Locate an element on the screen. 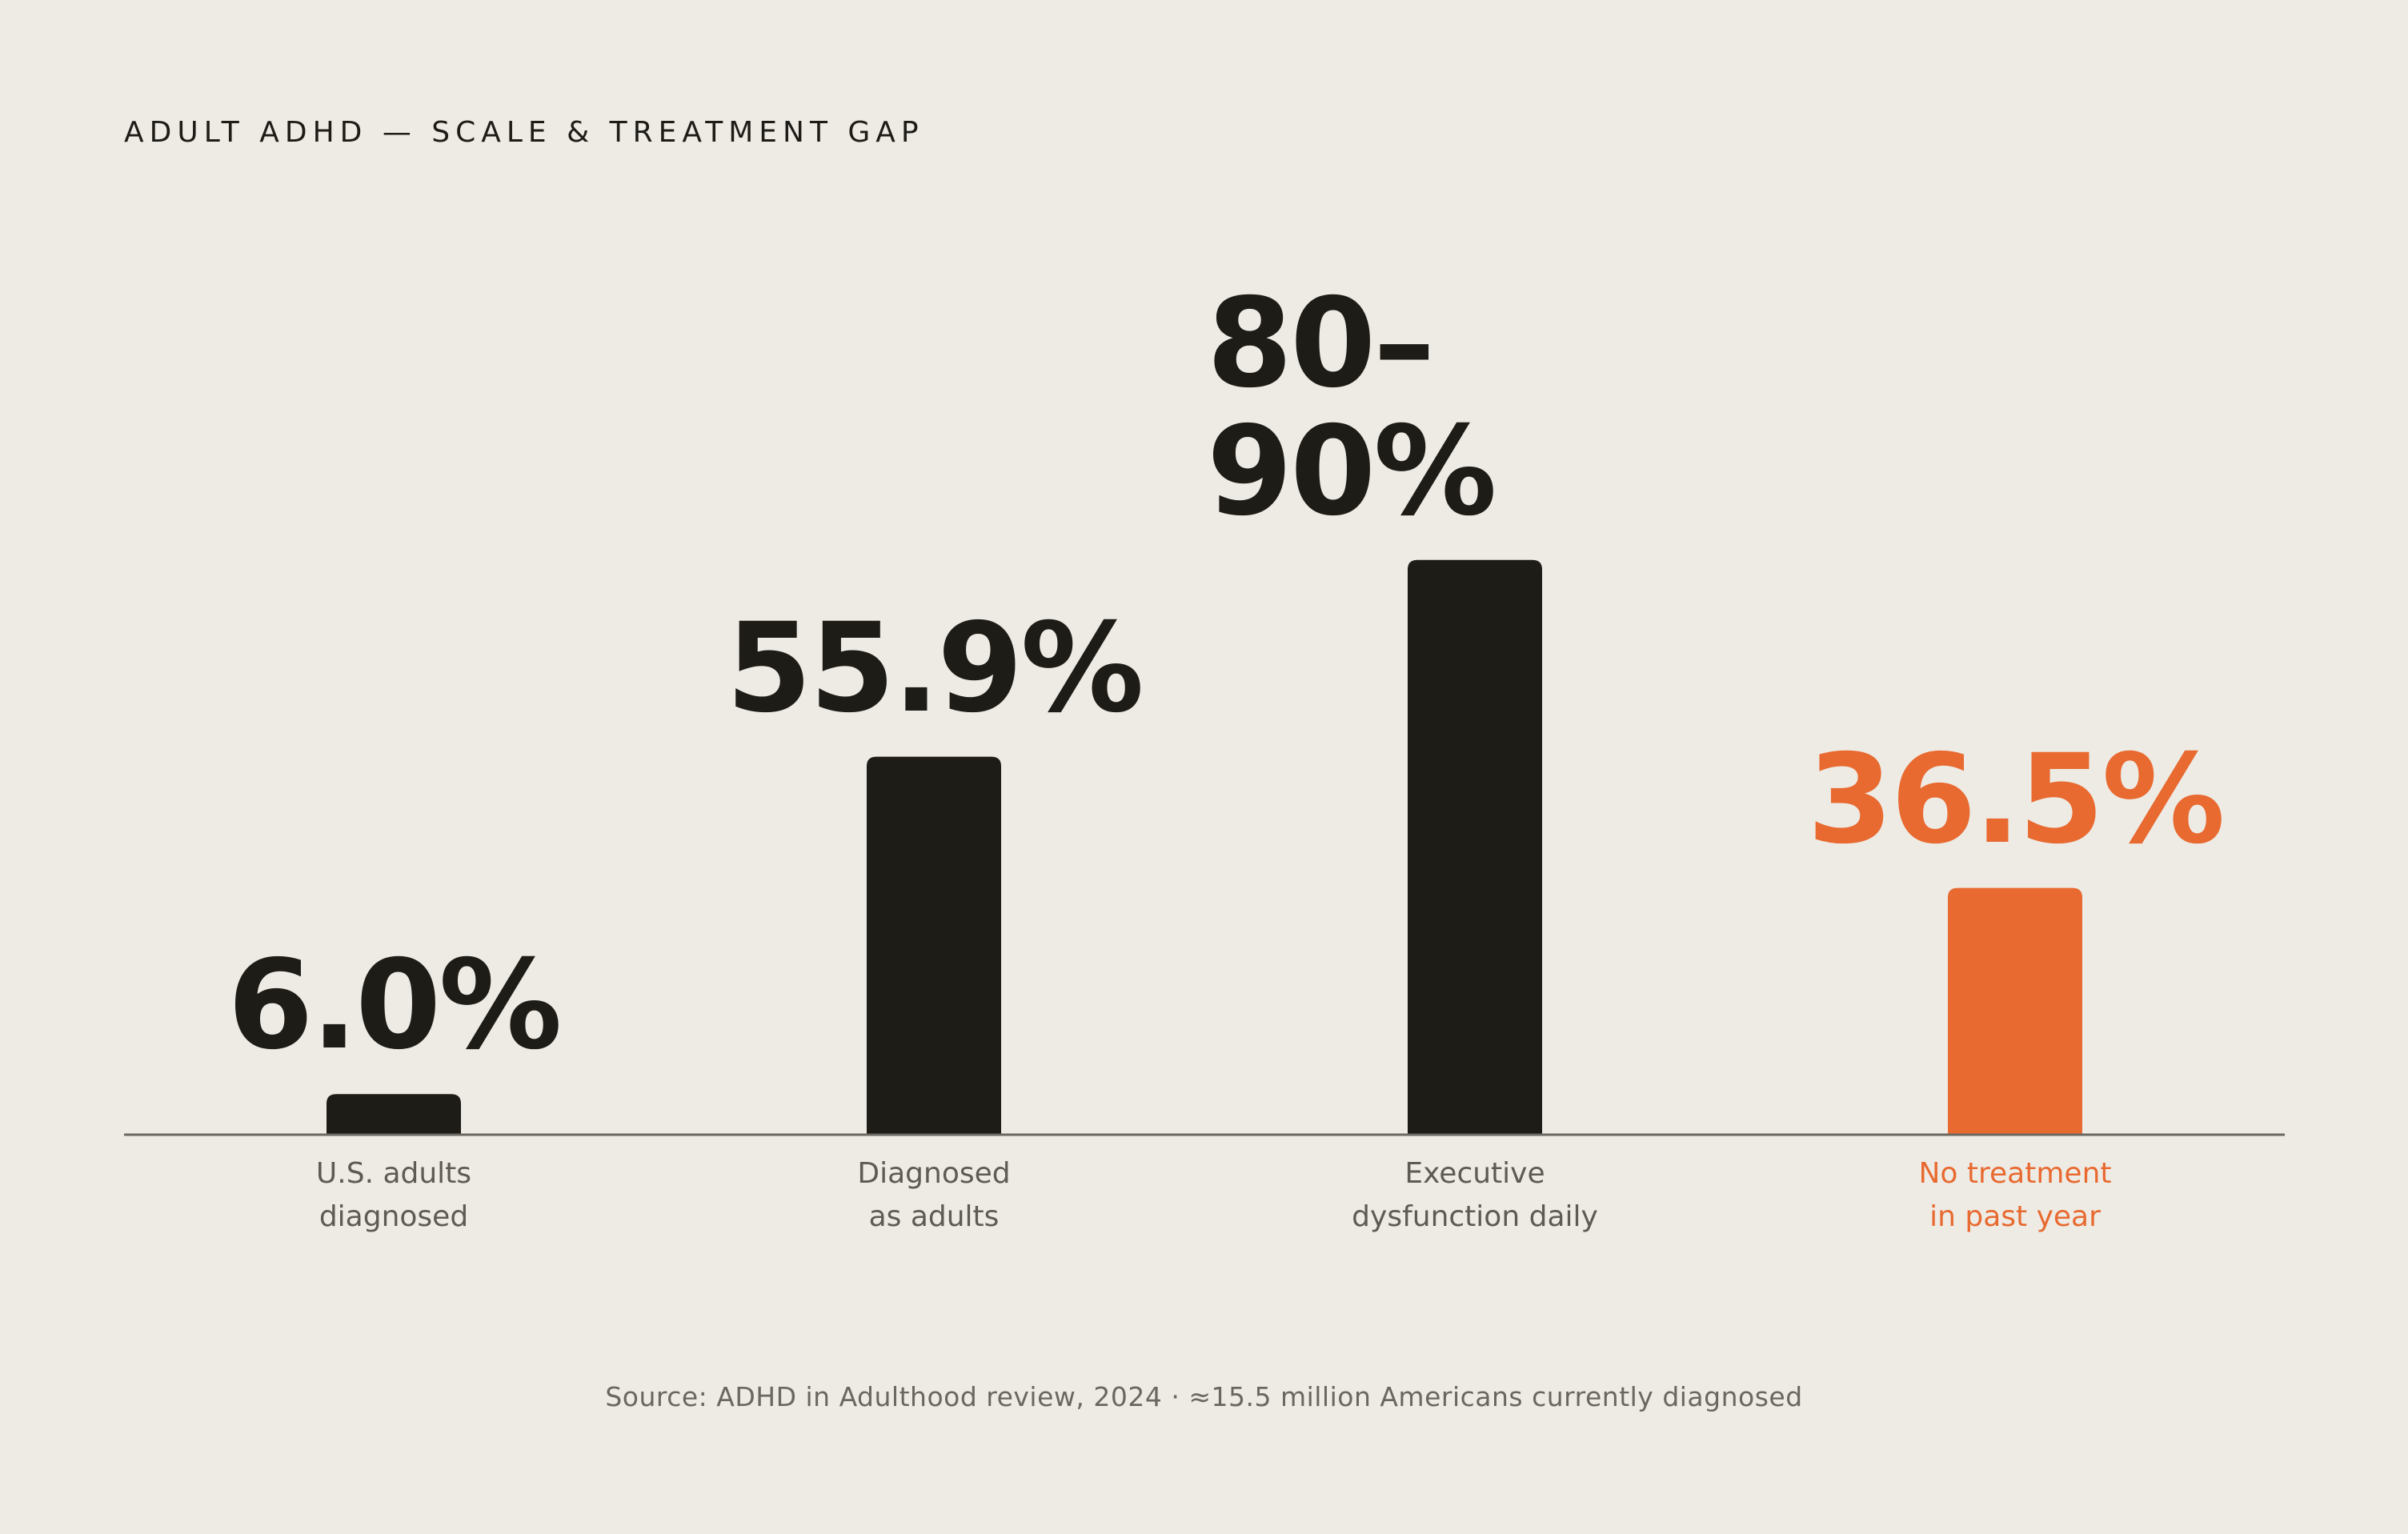 The image size is (2408, 1534). category-label-line: No treatment is located at coordinates (2015, 1173).